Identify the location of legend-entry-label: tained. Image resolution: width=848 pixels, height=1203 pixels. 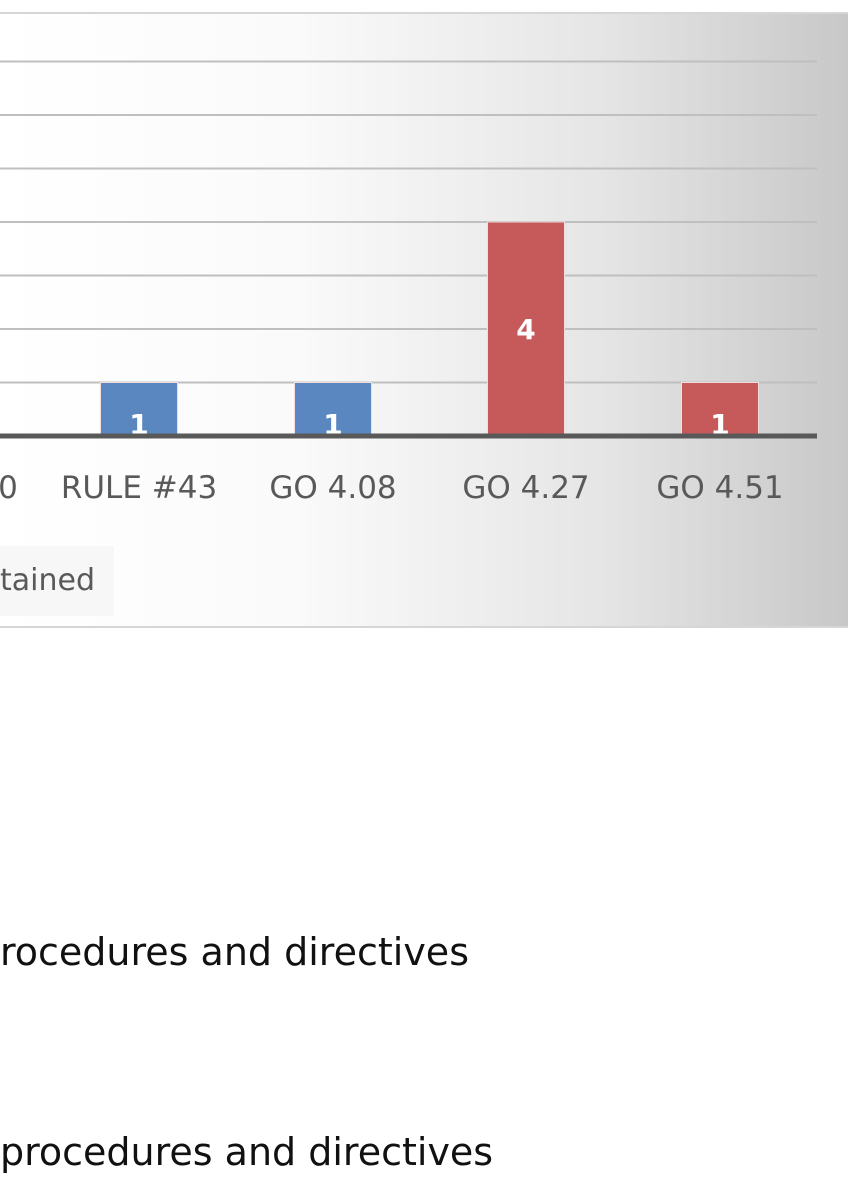
(47, 580).